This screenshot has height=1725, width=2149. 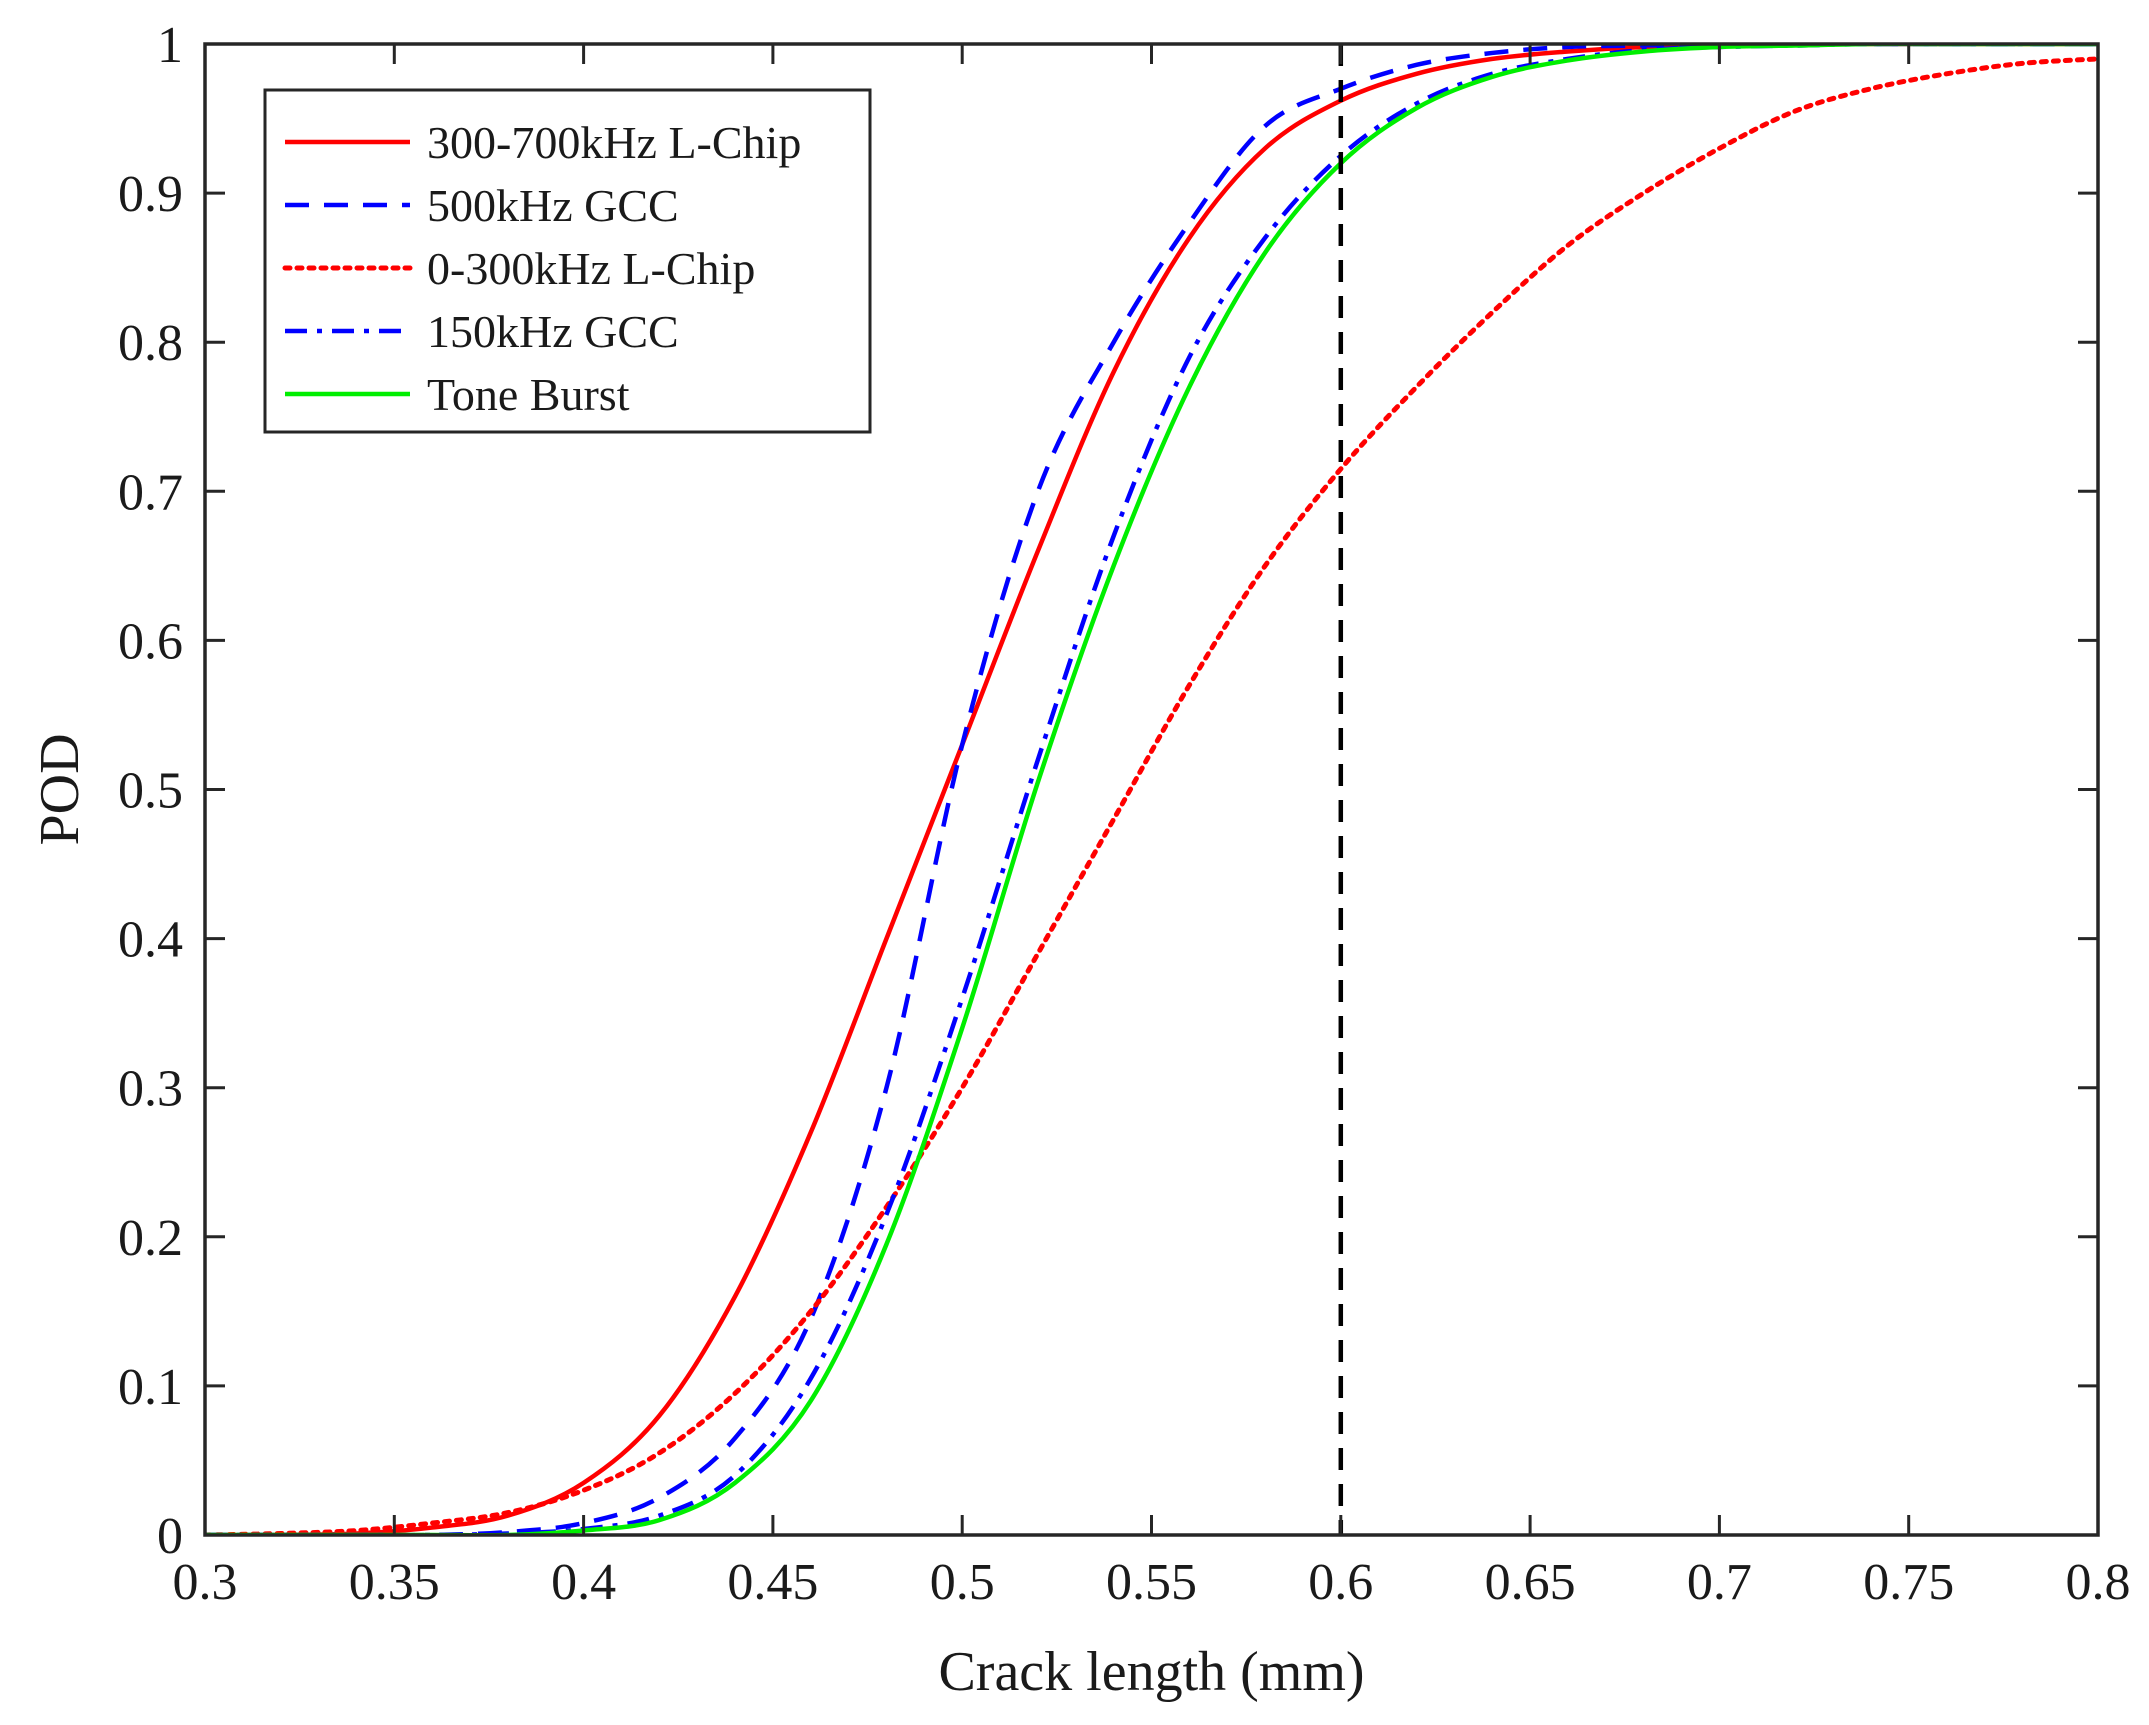 What do you see at coordinates (772, 1582) in the screenshot?
I see `x-tick-label: 0.45` at bounding box center [772, 1582].